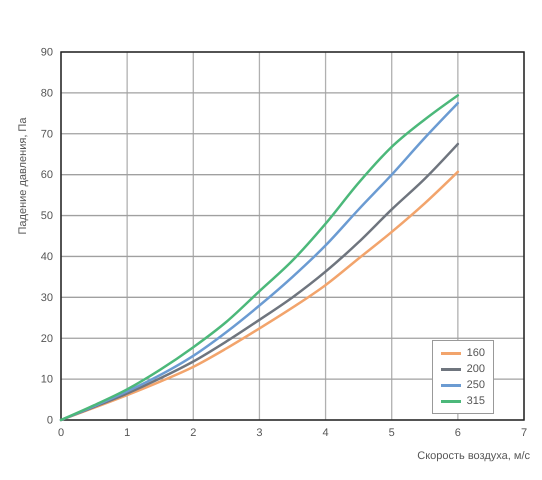 This screenshot has height=480, width=542. Describe the element at coordinates (475, 401) in the screenshot. I see `legend-label: 315` at that location.